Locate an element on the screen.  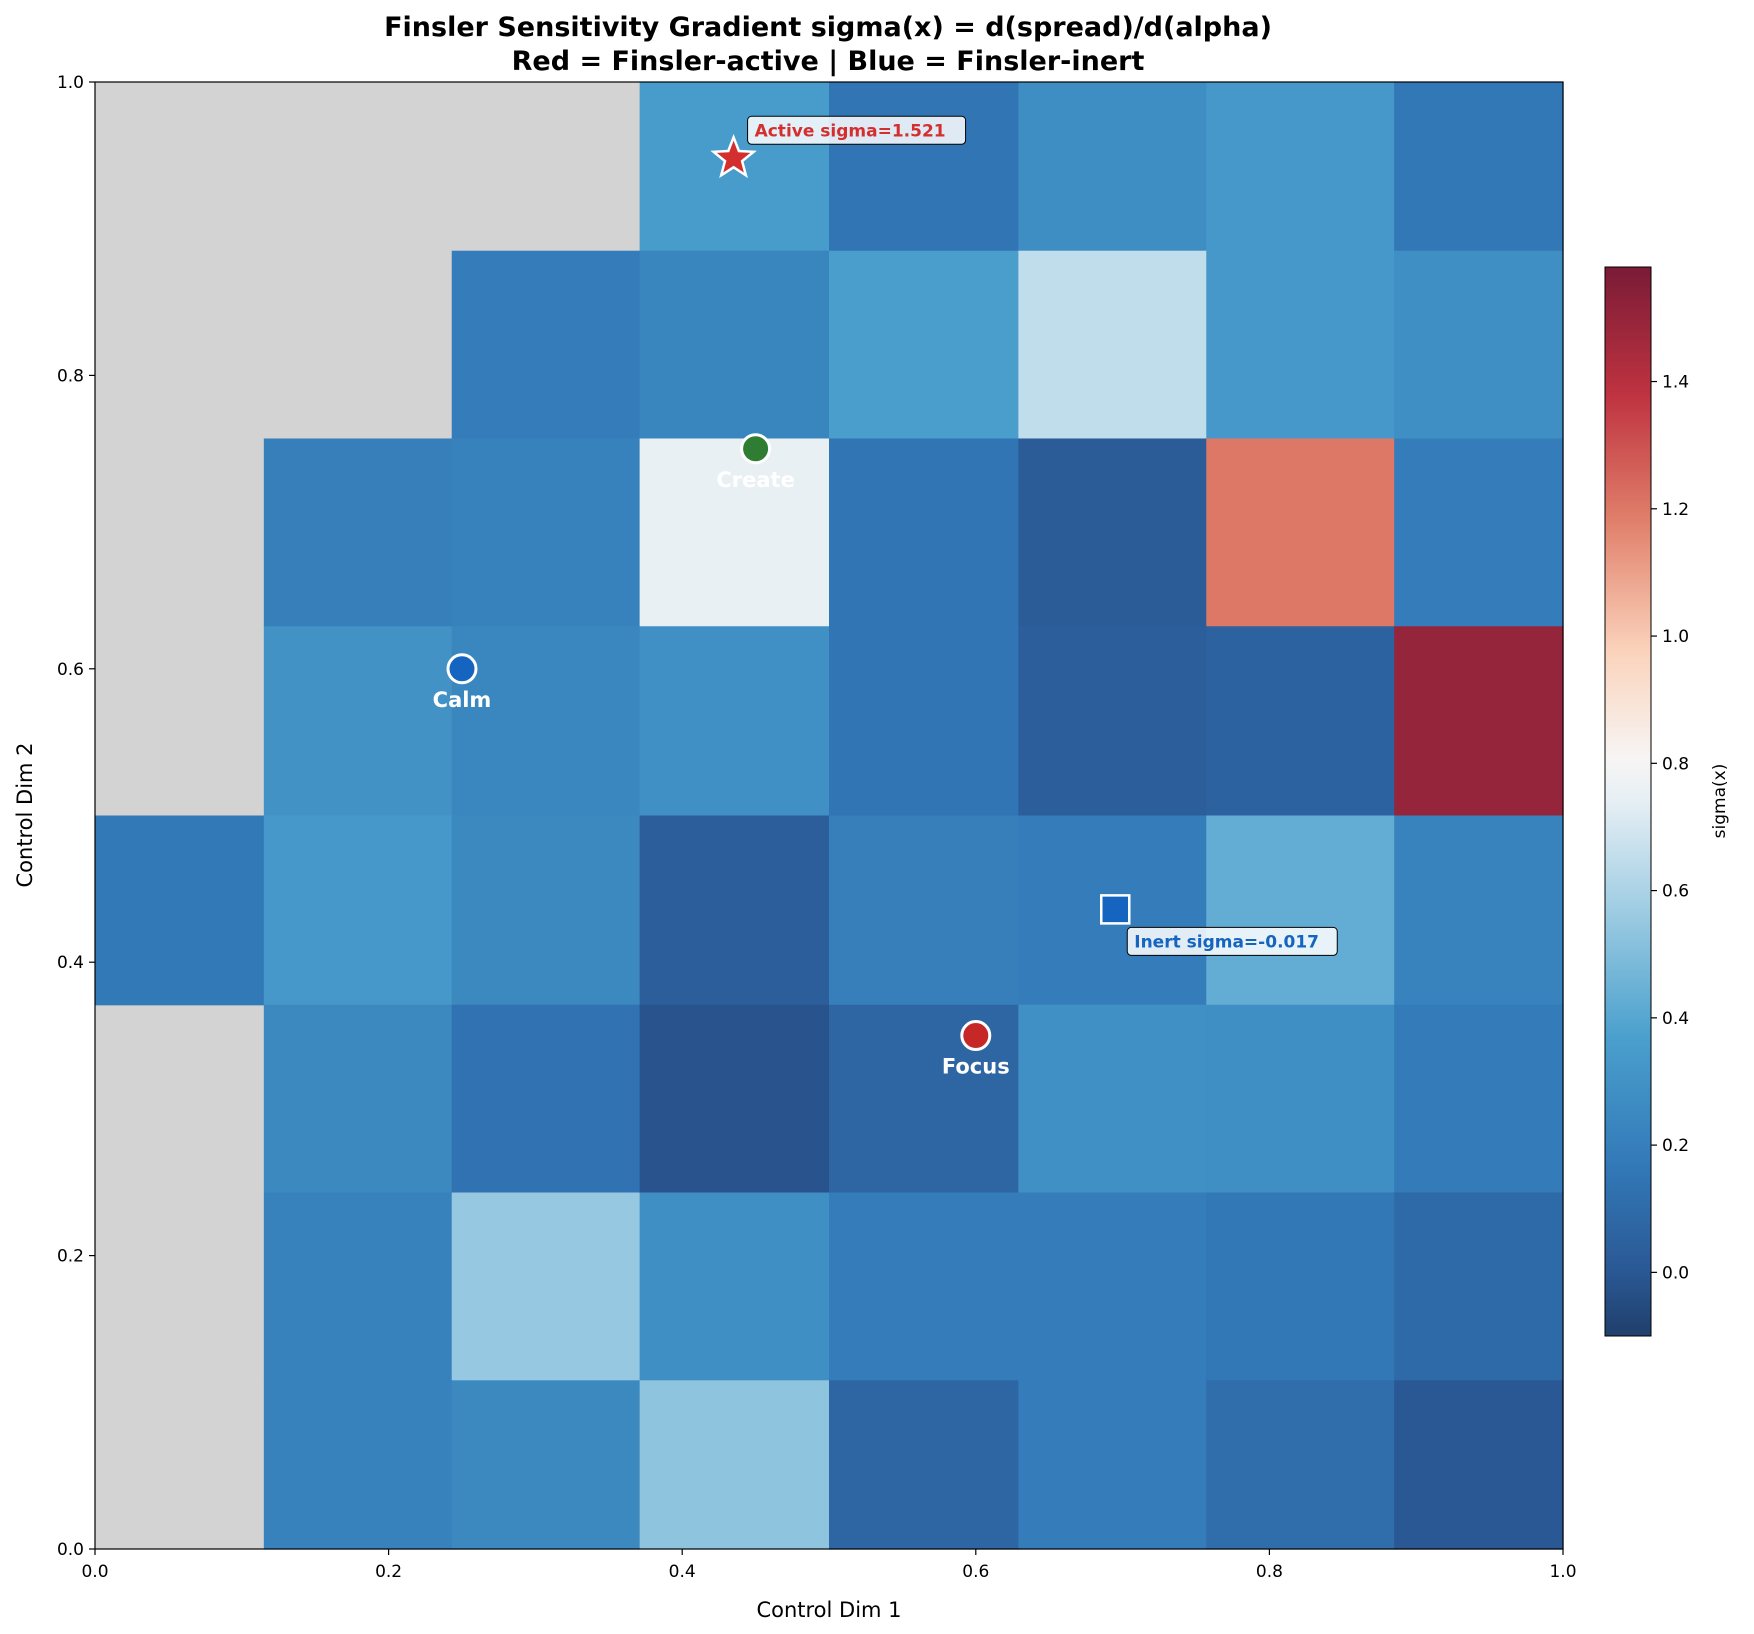
active-star-marker is located at coordinates (733, 156).